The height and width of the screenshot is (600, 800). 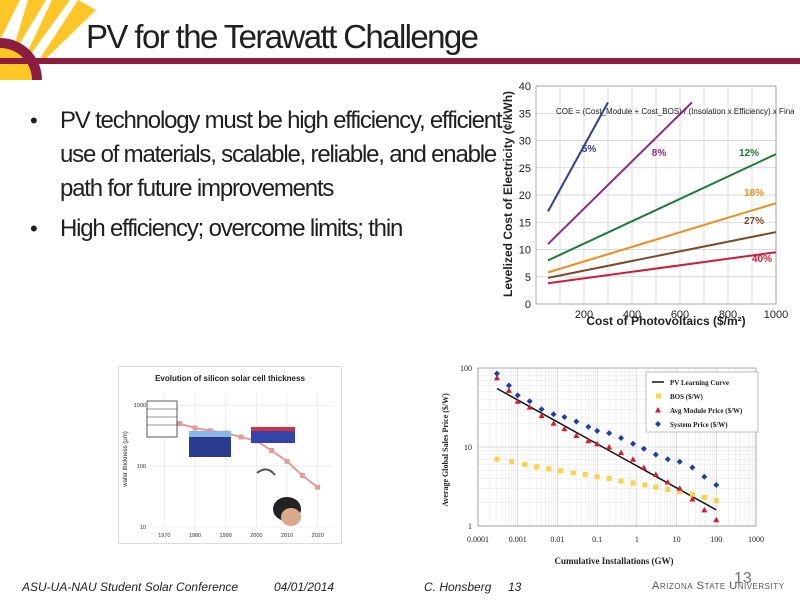 I want to click on coe-y-tick-label: 20, so click(x=525, y=196).